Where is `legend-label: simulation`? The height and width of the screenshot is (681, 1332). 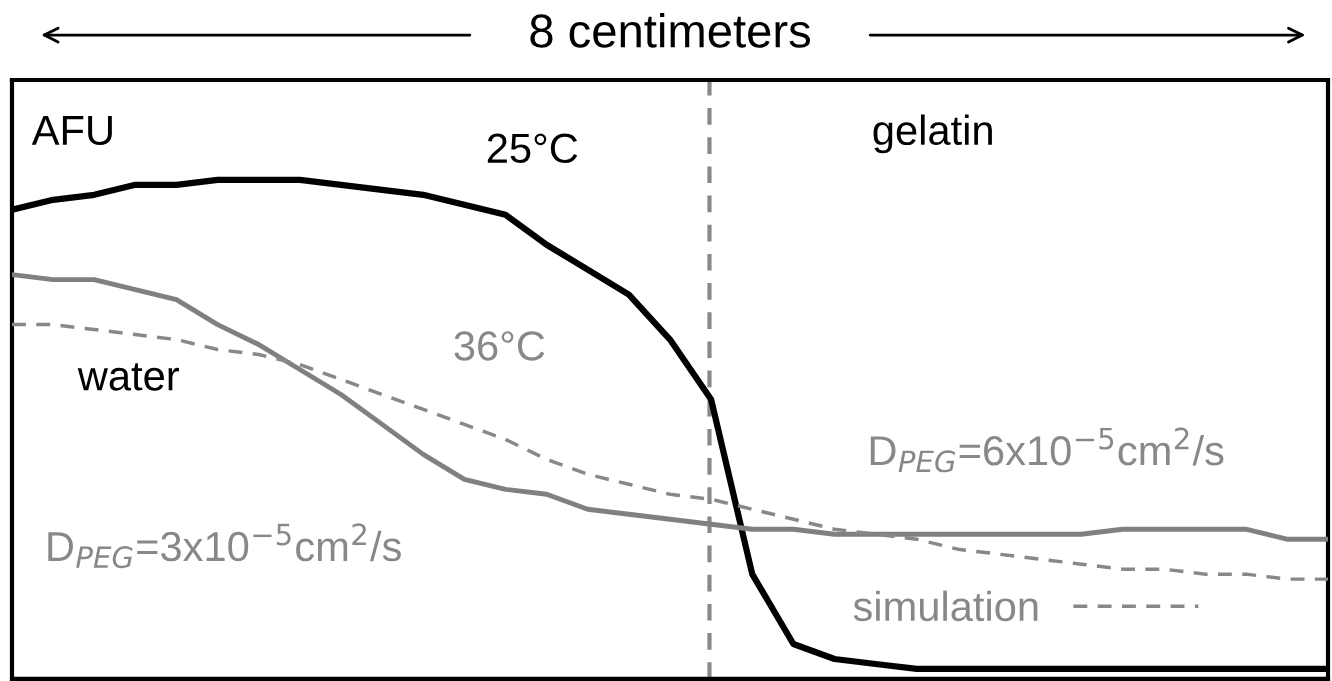
legend-label: simulation is located at coordinates (945, 606).